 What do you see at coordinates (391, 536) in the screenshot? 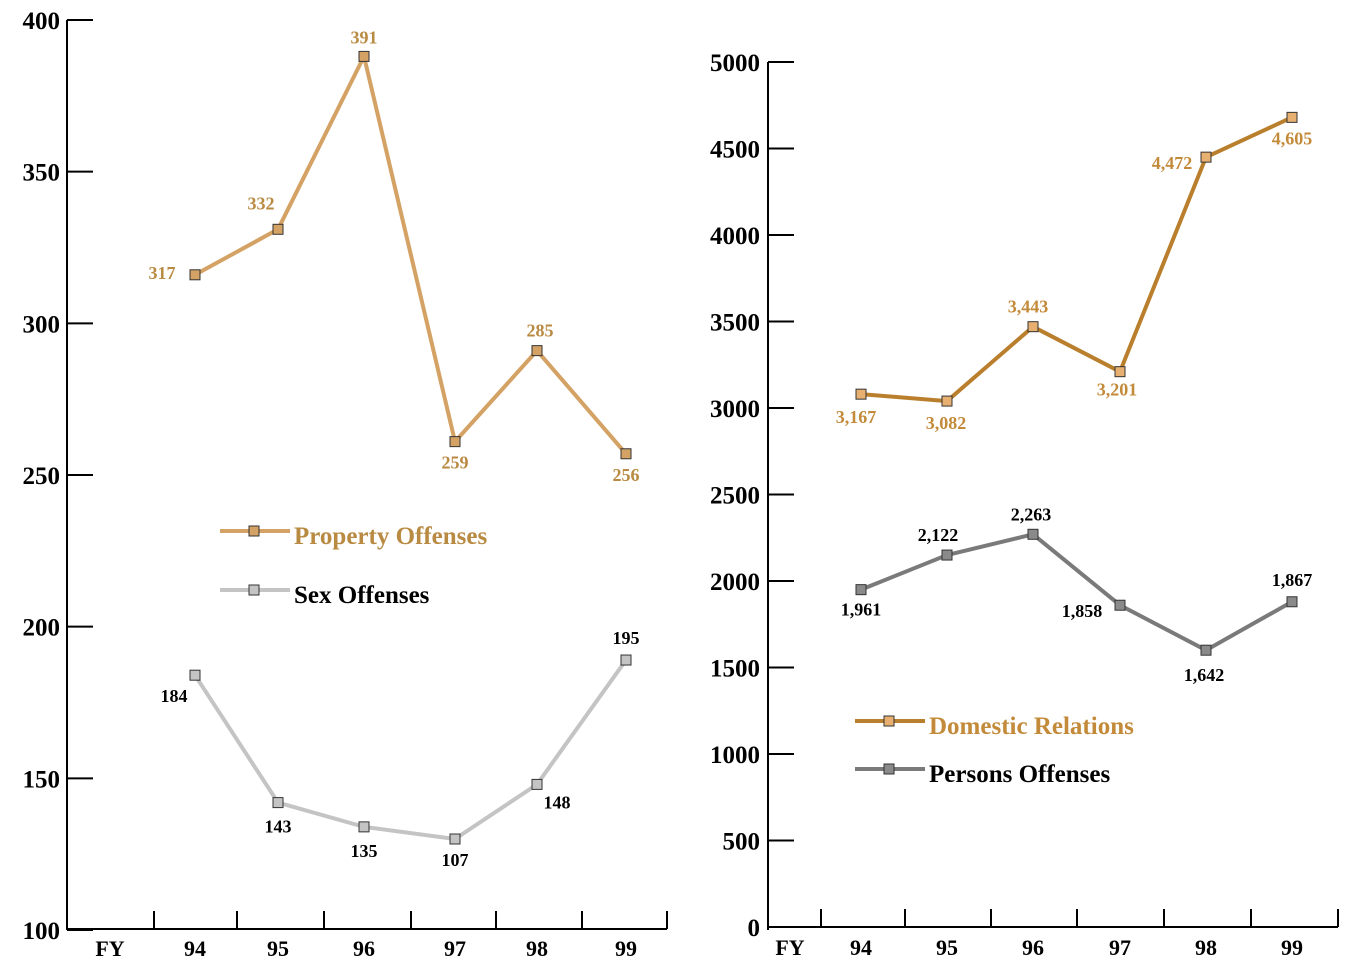
I see `legend-label-property-offenses: Property Offenses` at bounding box center [391, 536].